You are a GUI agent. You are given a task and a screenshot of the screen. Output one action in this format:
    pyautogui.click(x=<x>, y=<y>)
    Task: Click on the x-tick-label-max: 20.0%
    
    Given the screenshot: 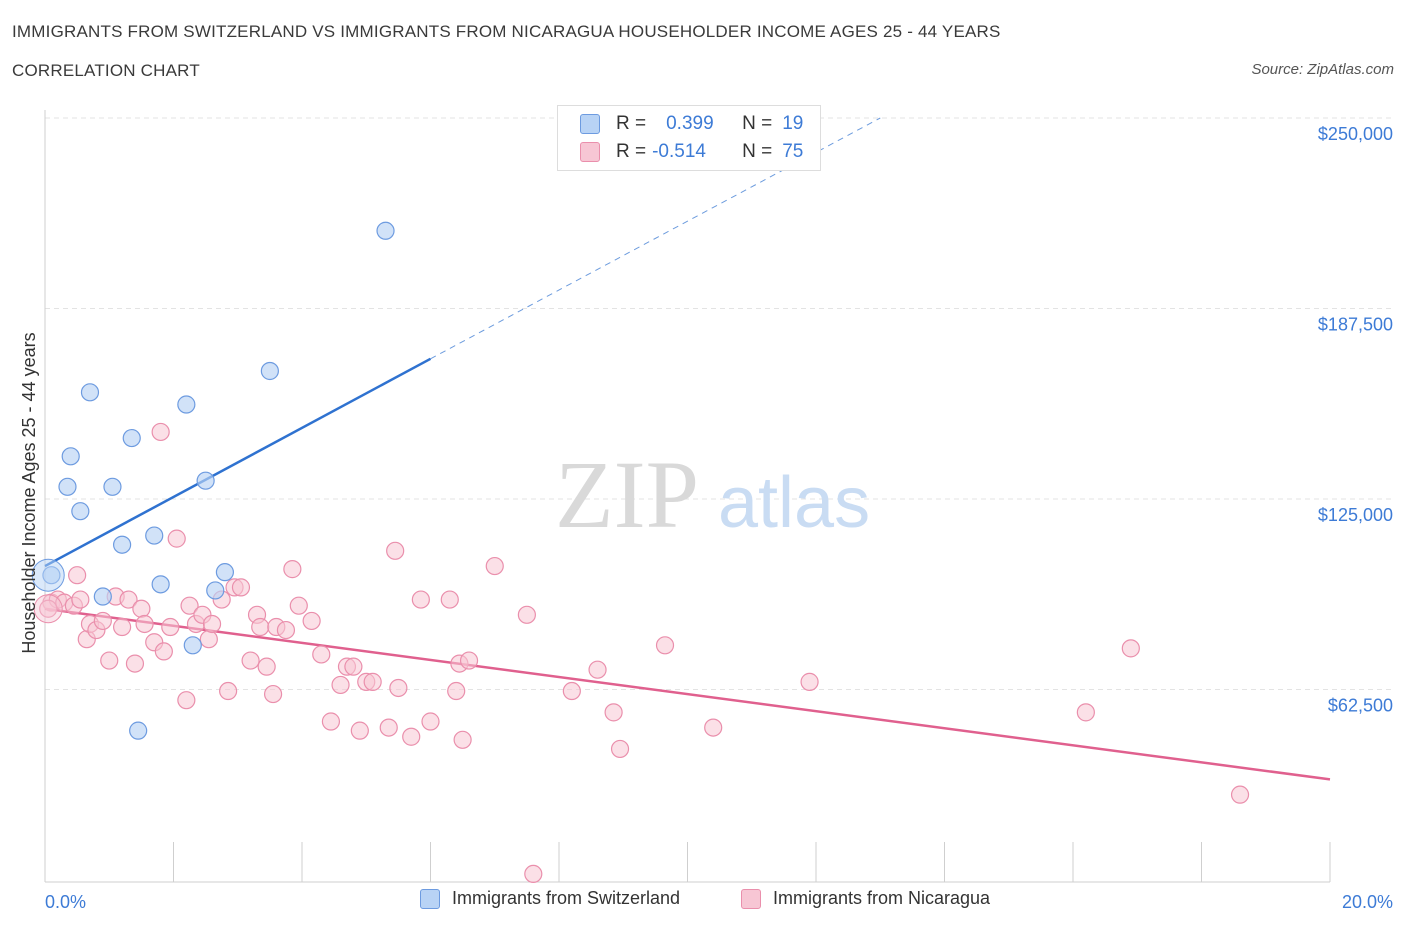 What is the action you would take?
    pyautogui.click(x=1367, y=902)
    